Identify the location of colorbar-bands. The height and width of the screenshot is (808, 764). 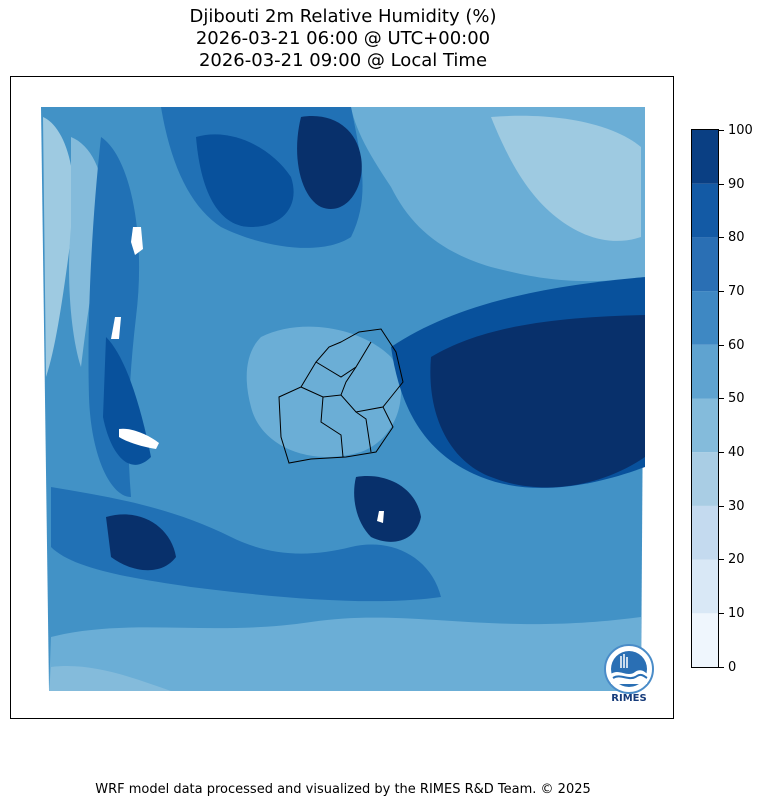
(705, 398).